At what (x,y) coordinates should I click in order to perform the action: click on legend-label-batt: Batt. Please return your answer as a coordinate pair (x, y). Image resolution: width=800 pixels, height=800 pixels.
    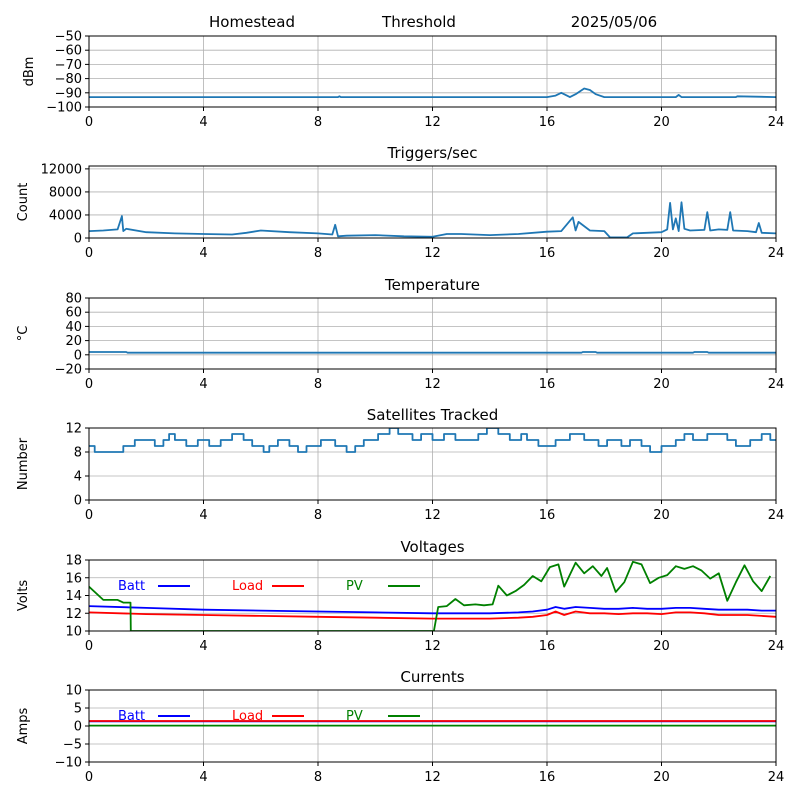
    Looking at the image, I should click on (131, 586).